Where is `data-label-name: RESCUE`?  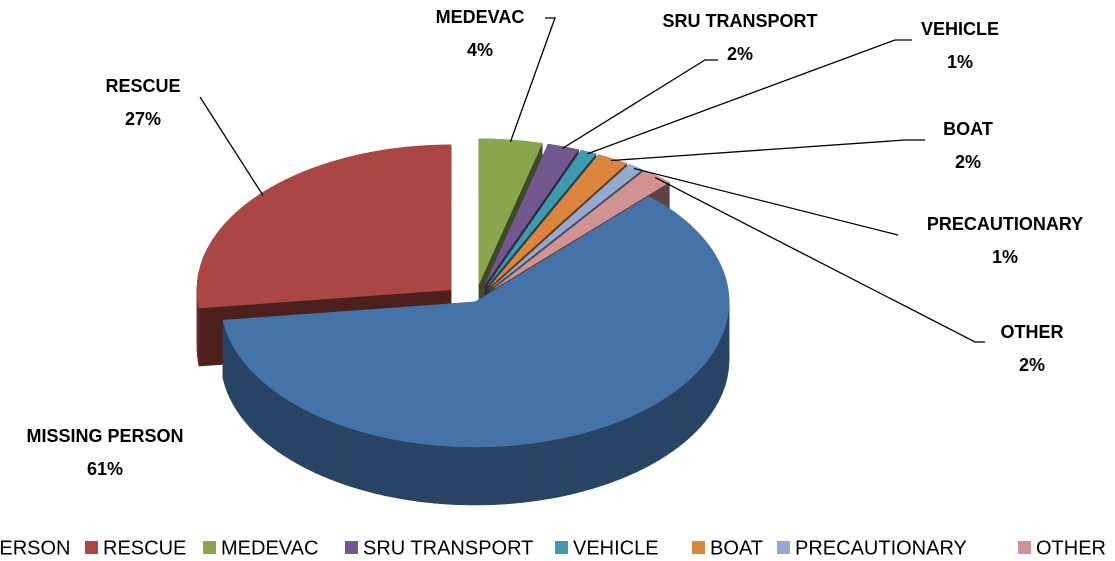 data-label-name: RESCUE is located at coordinates (142, 86).